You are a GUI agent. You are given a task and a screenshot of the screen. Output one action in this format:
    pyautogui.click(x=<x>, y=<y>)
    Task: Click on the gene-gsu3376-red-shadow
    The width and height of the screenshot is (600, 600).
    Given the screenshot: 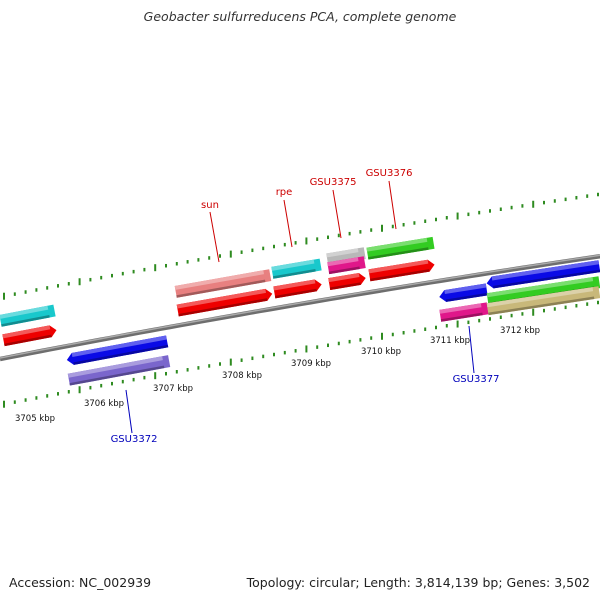 What is the action you would take?
    pyautogui.click(x=399, y=275)
    